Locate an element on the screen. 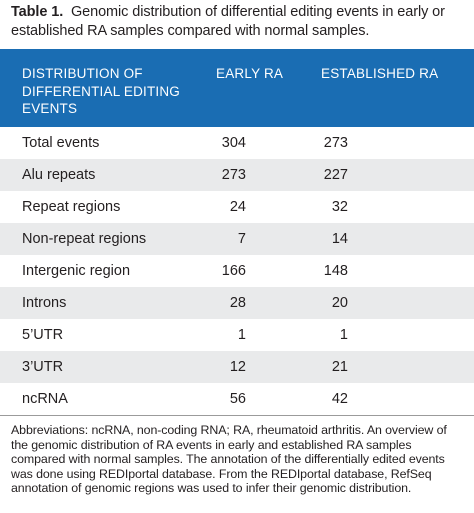 The image size is (474, 513). row-label: Total events is located at coordinates (61, 143).